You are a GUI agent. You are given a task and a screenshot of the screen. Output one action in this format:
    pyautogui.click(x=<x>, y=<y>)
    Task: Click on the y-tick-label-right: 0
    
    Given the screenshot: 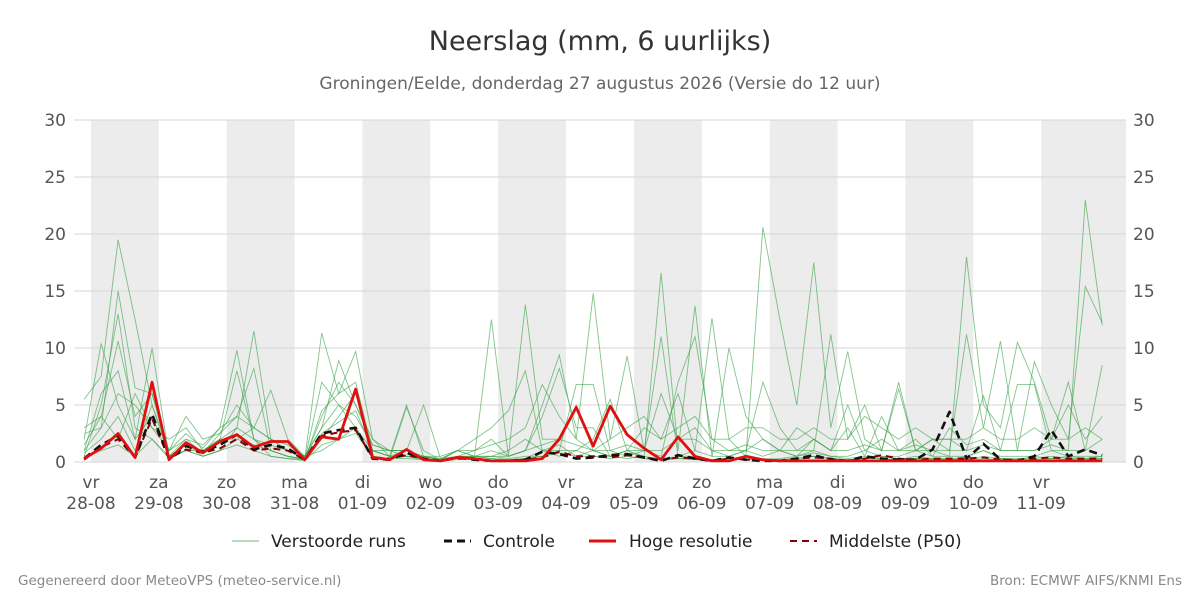 What is the action you would take?
    pyautogui.click(x=1138, y=463)
    